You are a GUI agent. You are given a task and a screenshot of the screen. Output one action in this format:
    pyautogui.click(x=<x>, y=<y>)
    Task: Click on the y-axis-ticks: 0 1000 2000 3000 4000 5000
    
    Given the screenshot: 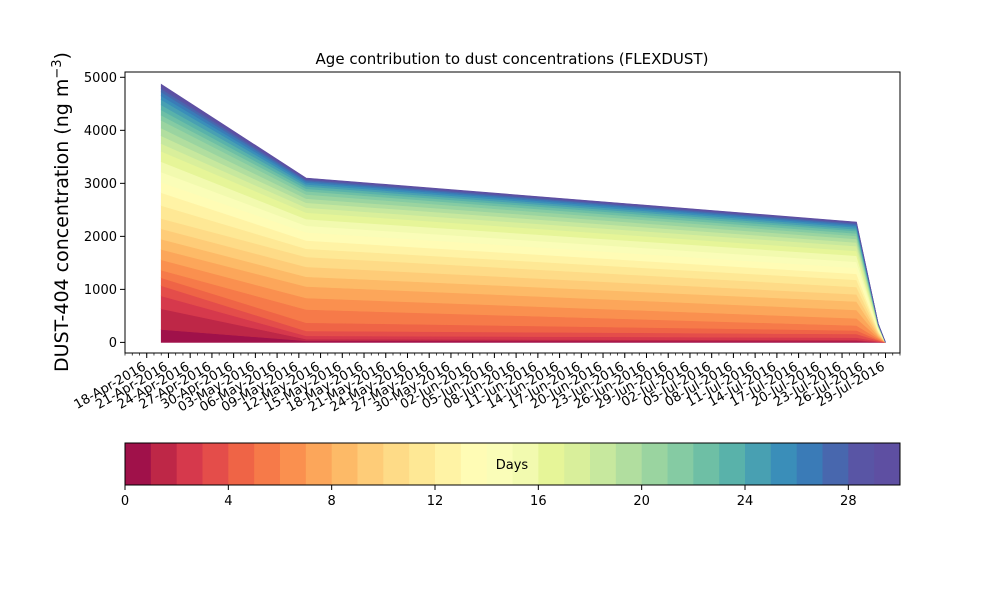 What is the action you would take?
    pyautogui.click(x=104, y=211)
    